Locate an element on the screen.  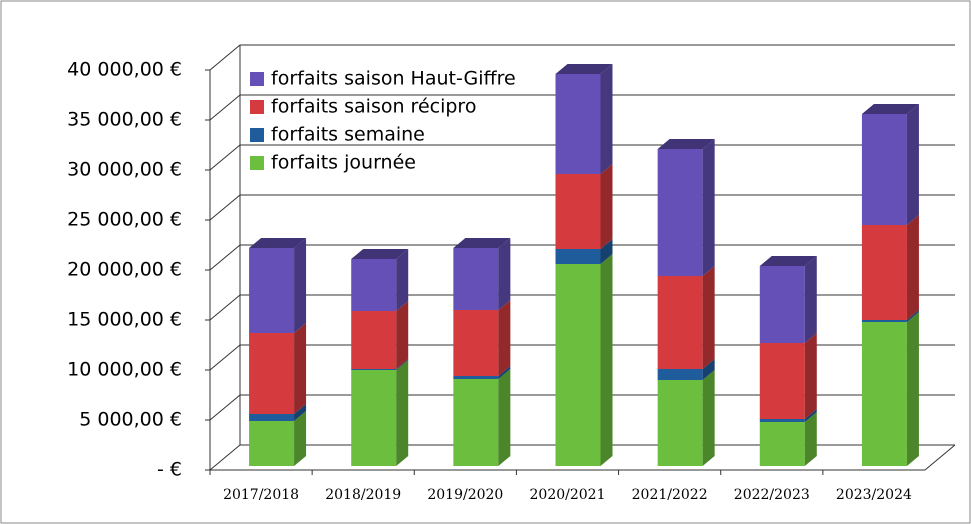
x-tick-label: 2019/2020 is located at coordinates (465, 495).